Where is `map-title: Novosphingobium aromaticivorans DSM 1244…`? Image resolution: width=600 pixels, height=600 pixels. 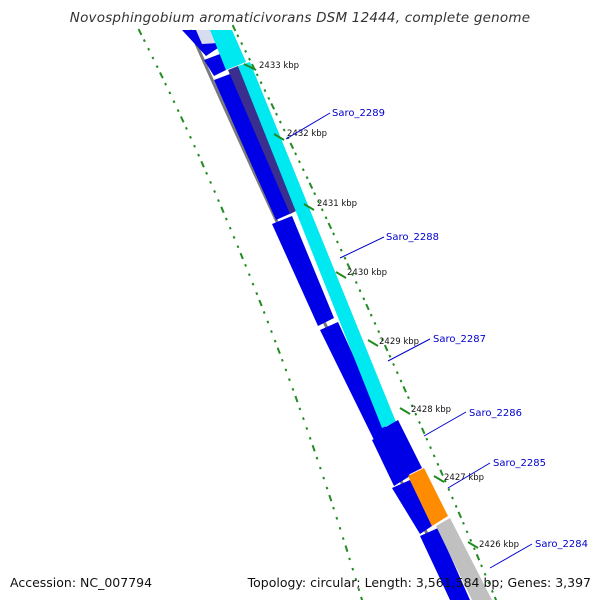
map-title: Novosphingobium aromaticivorans DSM 1244… is located at coordinates (300, 18).